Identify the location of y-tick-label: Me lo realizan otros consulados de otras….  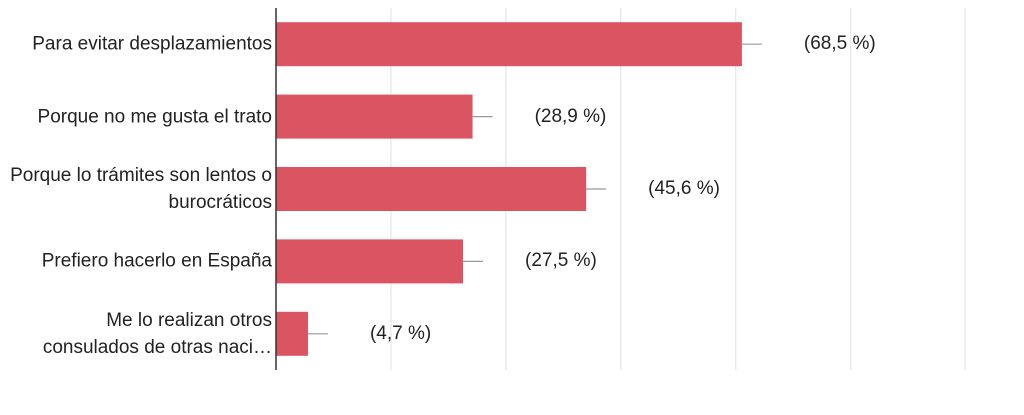
(157, 333).